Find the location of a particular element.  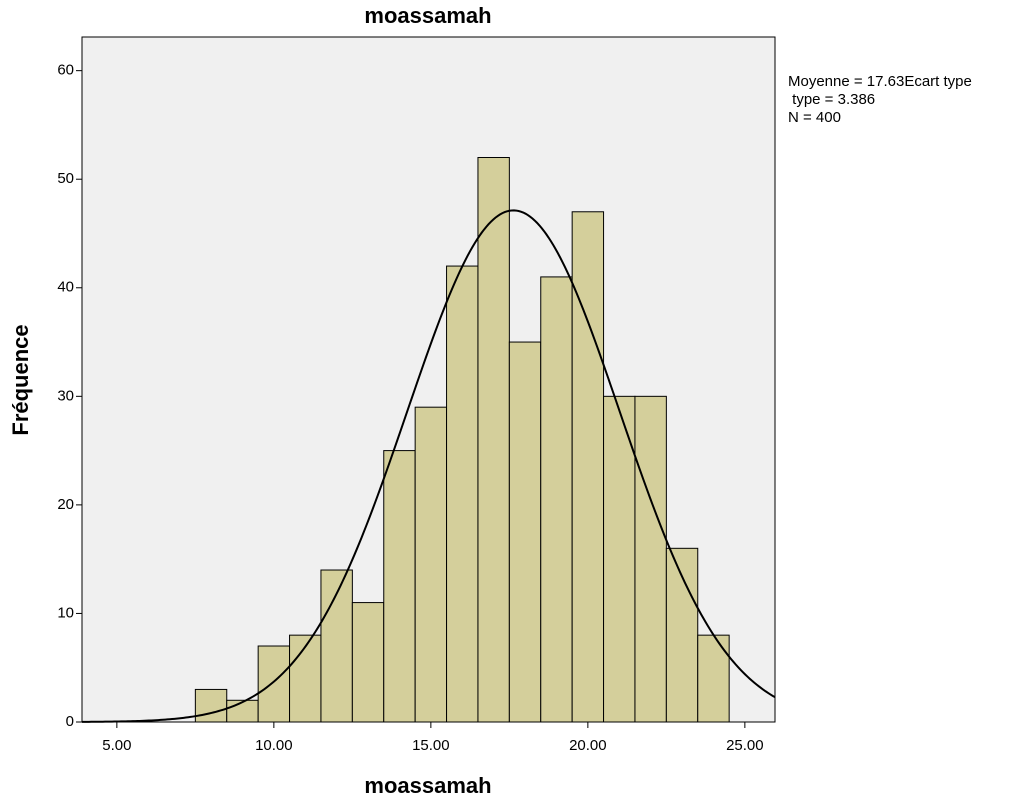

chart-title: moassamah is located at coordinates (427, 15).